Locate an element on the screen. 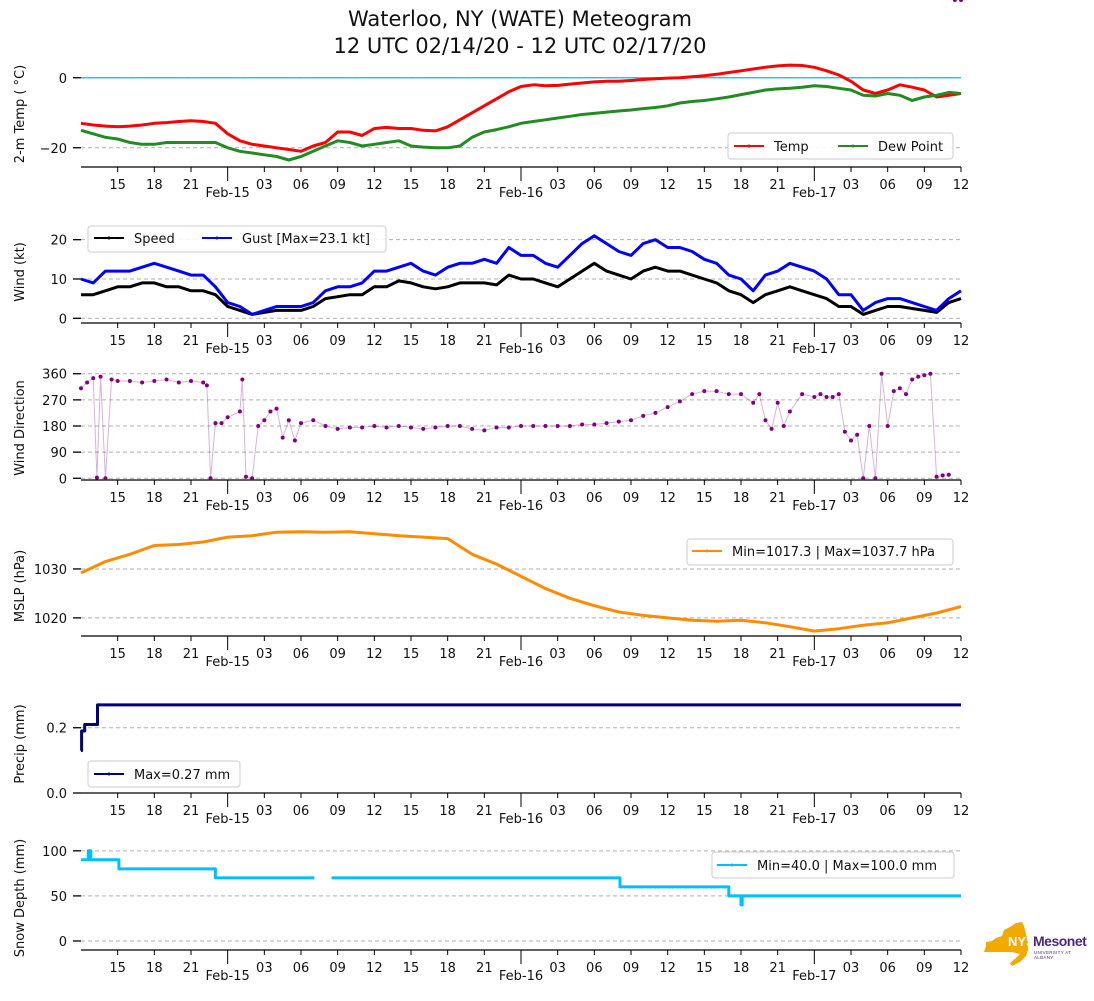 This screenshot has height=1001, width=1094. series-speed is located at coordinates (521, 288).